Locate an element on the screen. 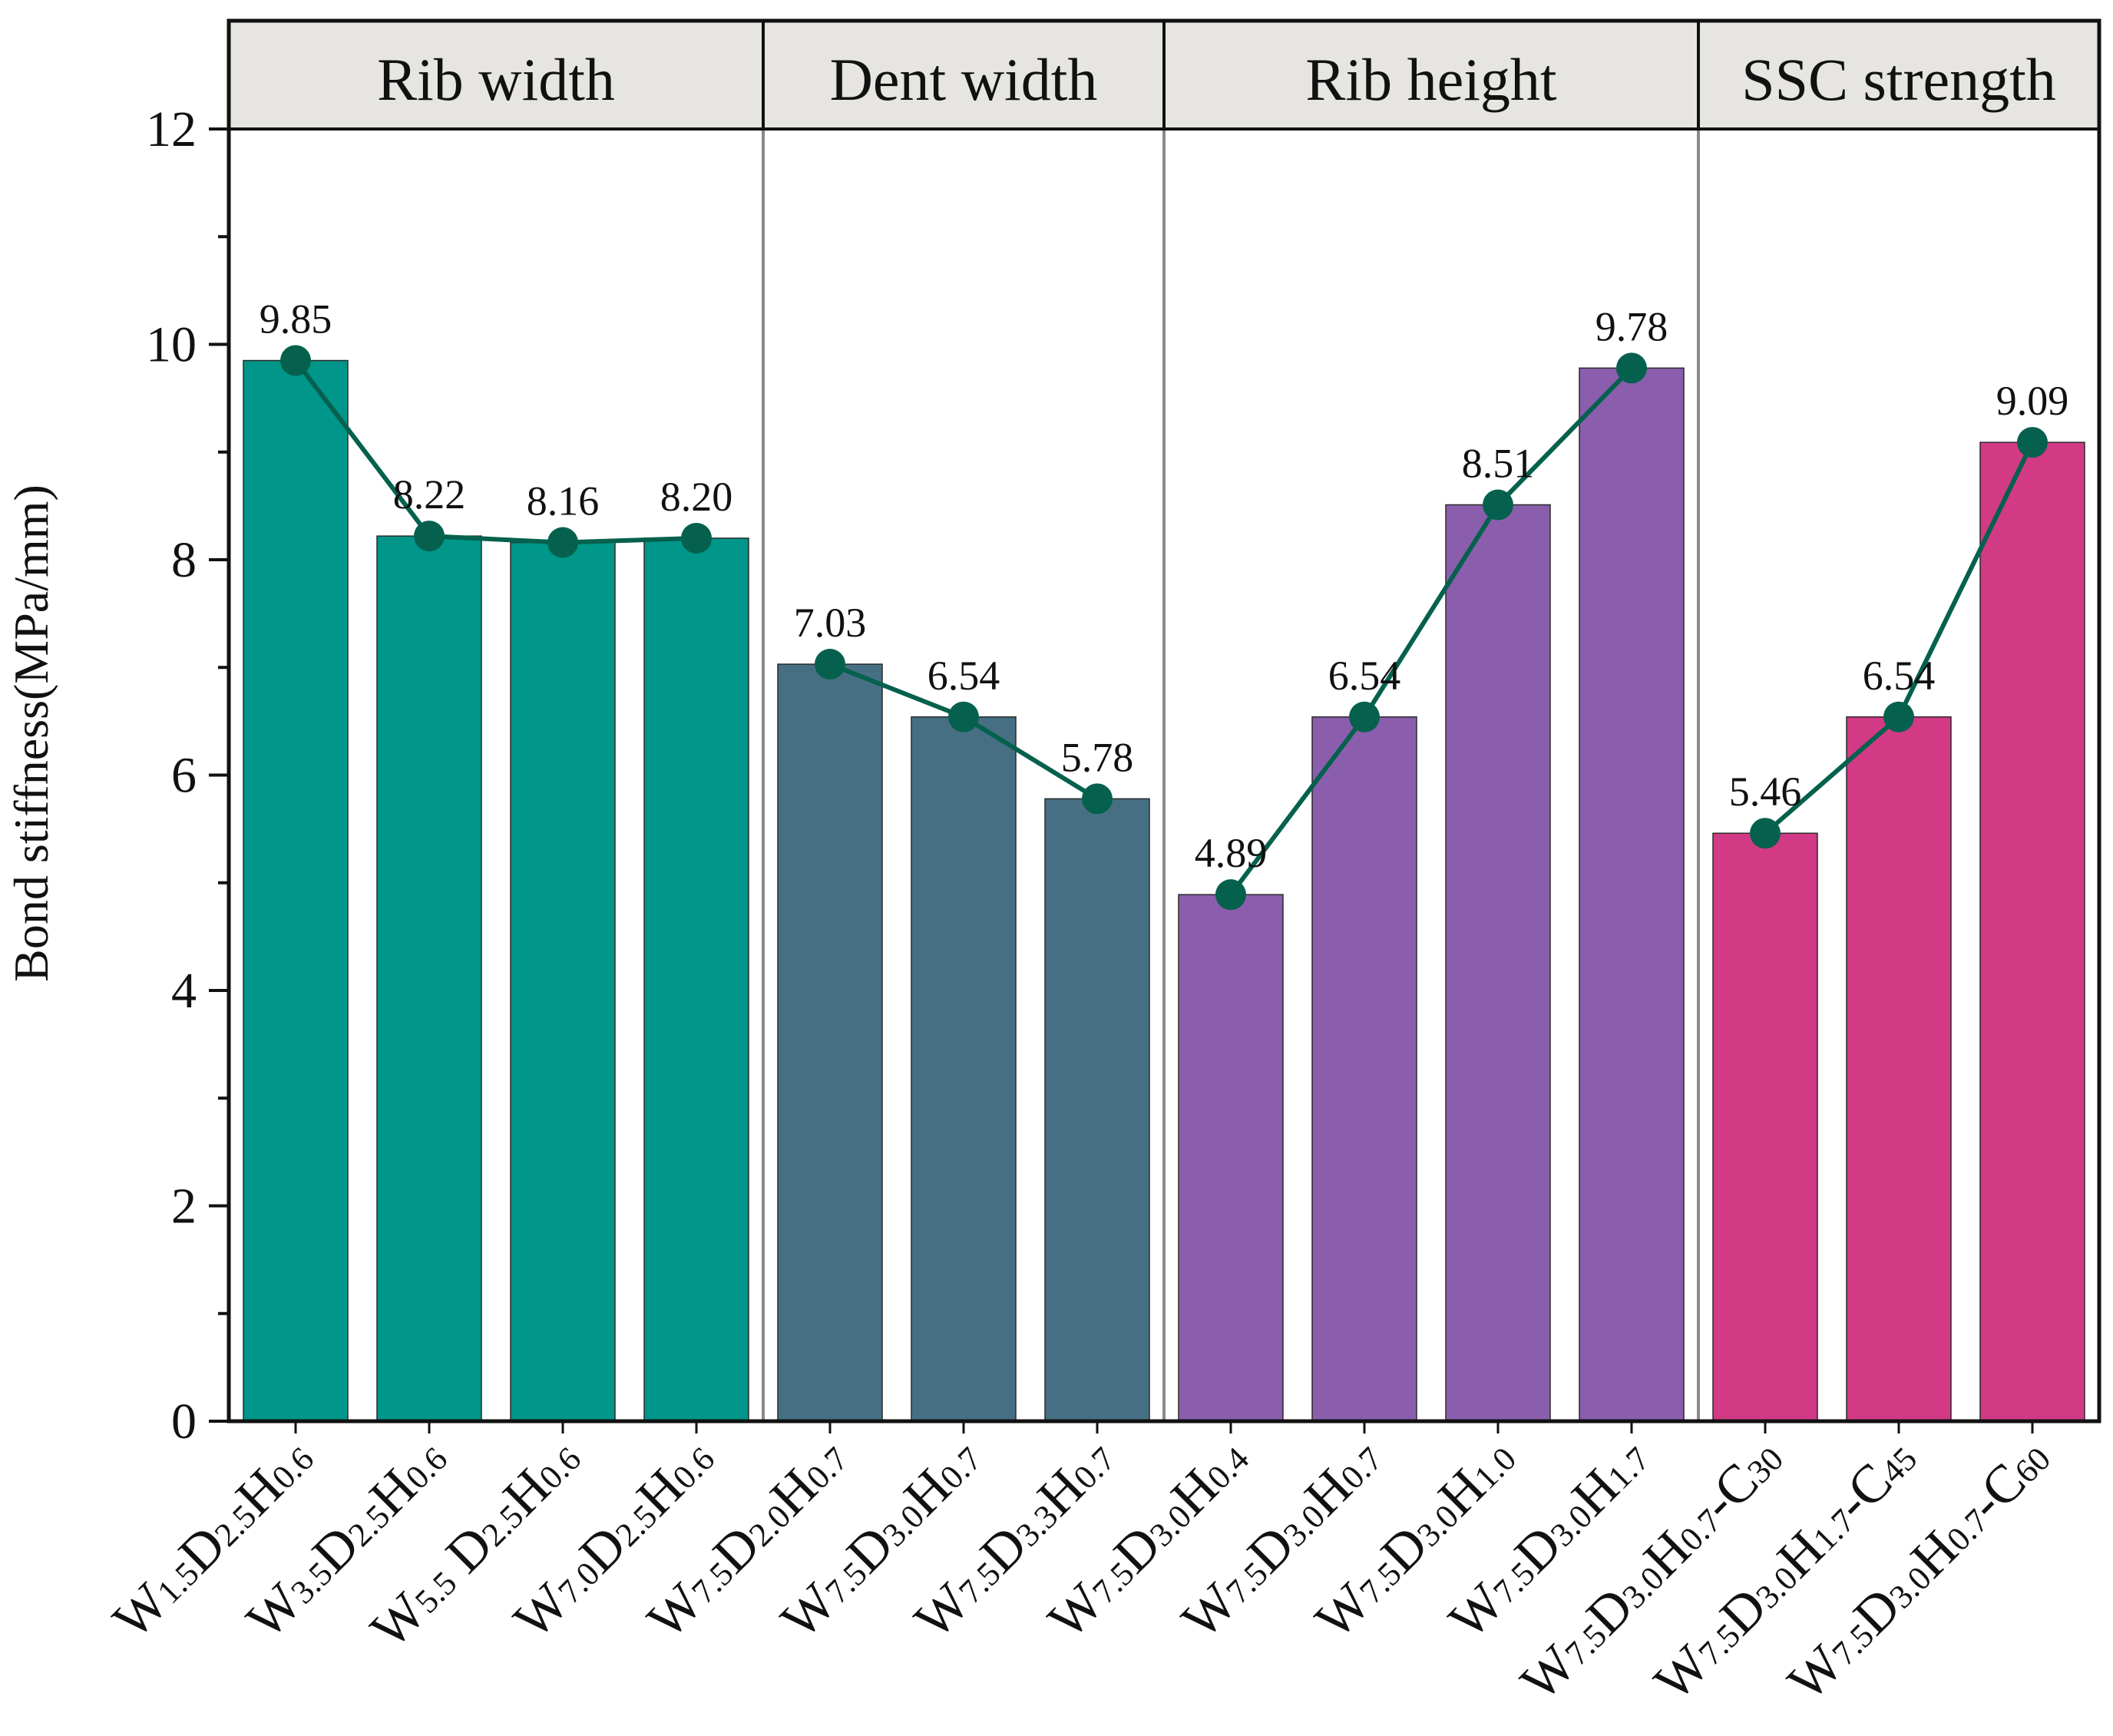  value-label-6: 5.78 is located at coordinates (1097, 757).